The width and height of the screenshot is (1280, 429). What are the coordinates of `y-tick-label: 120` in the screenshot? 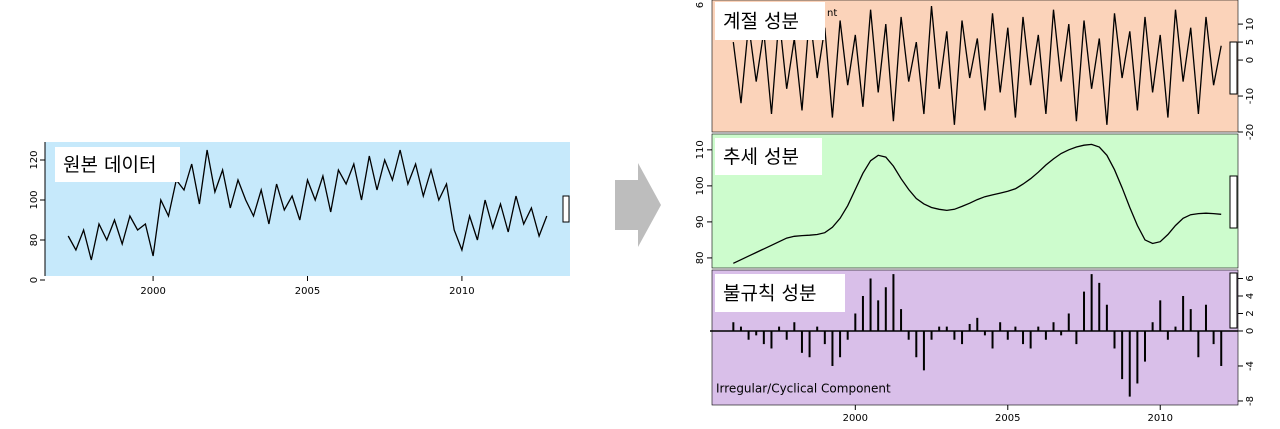 It's located at (34, 159).